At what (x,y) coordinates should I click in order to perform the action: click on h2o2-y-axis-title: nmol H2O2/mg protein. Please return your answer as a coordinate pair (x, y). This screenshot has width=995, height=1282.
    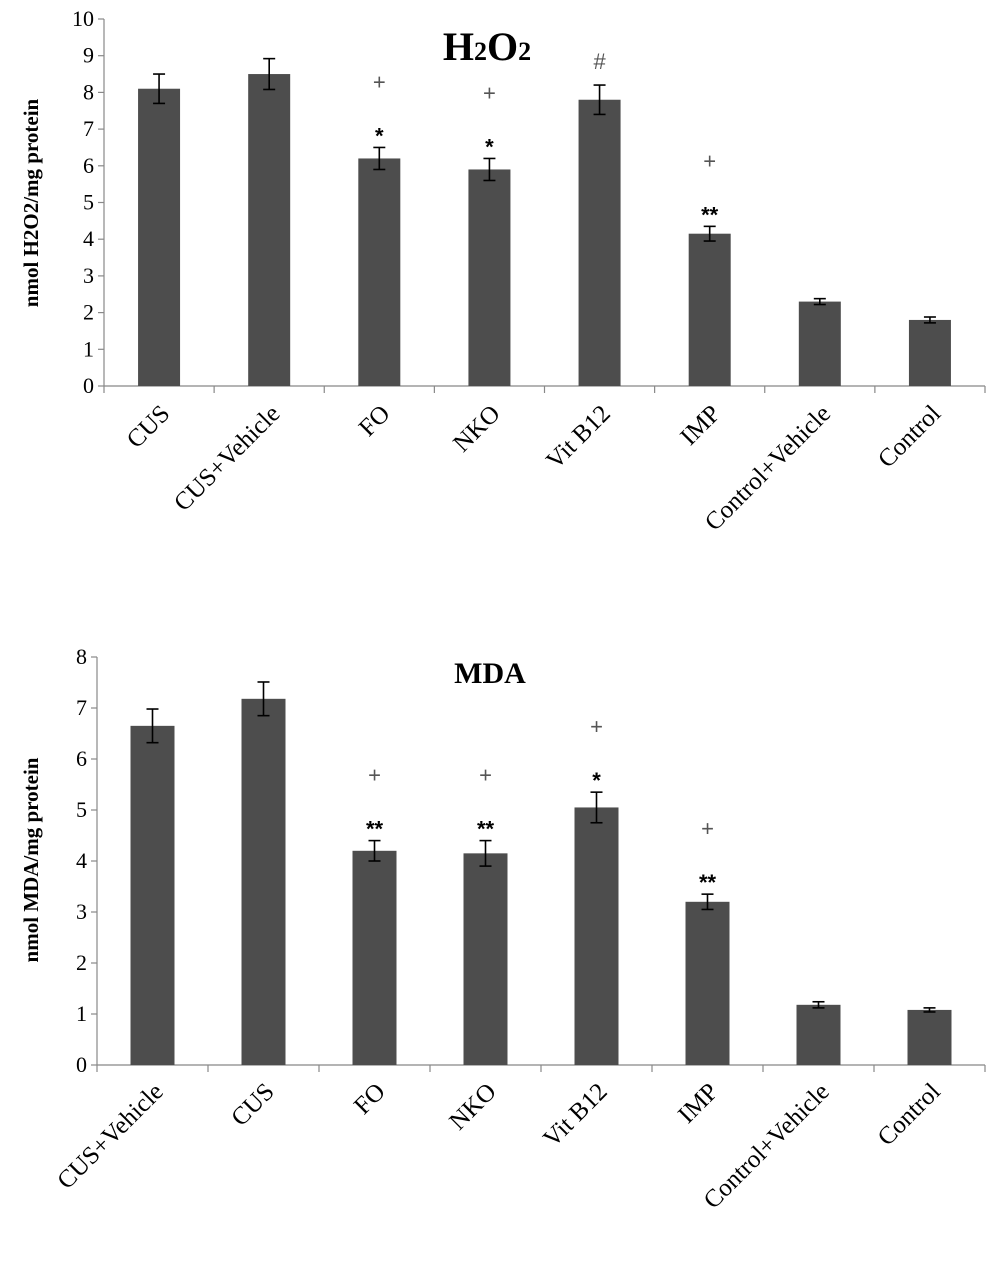
    Looking at the image, I should click on (31, 202).